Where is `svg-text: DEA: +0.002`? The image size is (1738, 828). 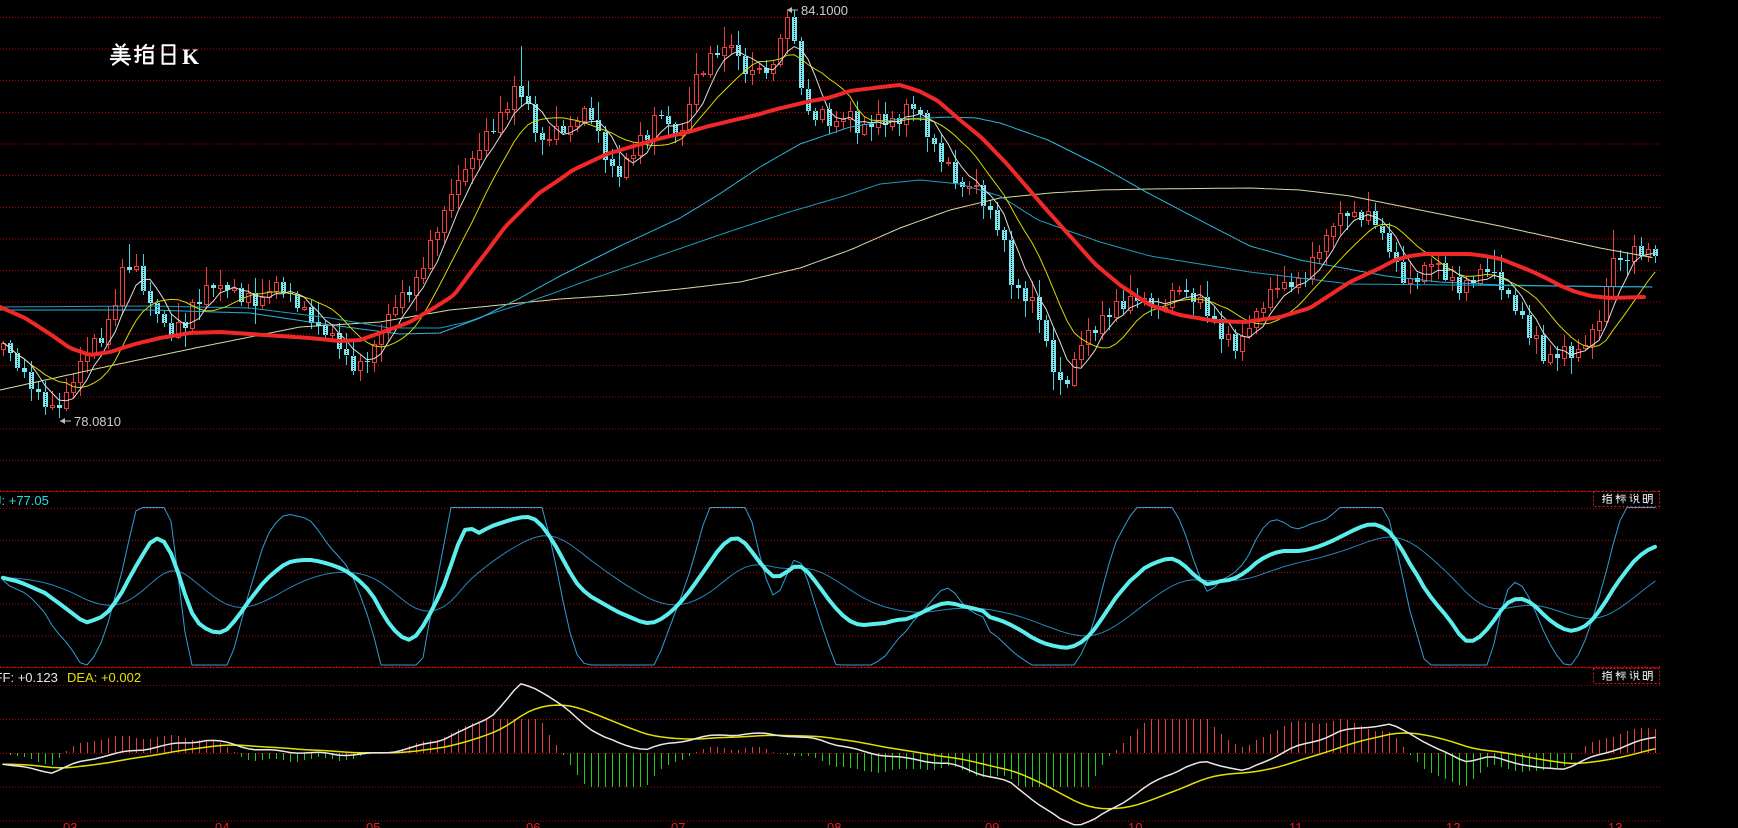
svg-text: DEA: +0.002 is located at coordinates (104, 677).